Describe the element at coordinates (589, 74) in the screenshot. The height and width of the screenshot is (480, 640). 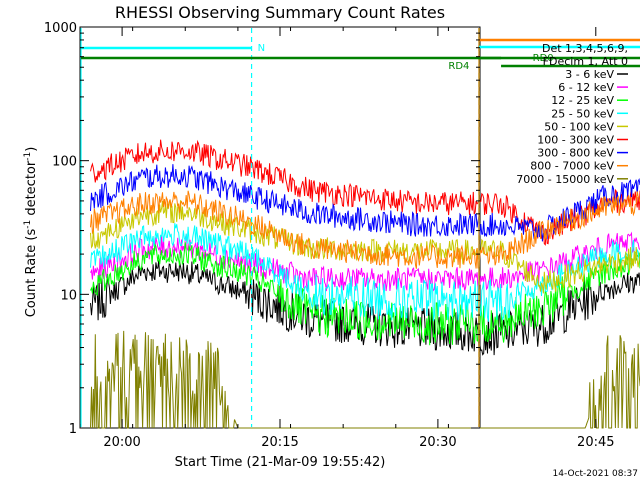
I see `legend-label-0: 3 - 6 keV` at that location.